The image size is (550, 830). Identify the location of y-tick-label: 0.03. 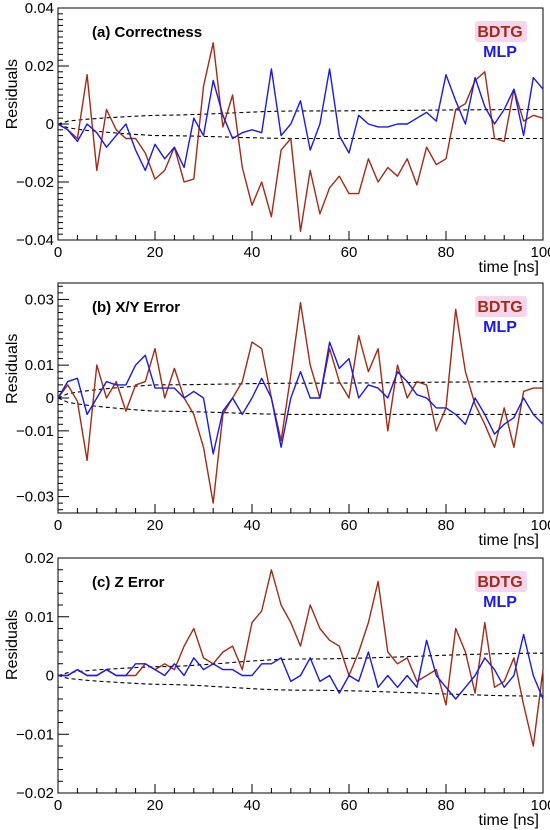
(39, 299).